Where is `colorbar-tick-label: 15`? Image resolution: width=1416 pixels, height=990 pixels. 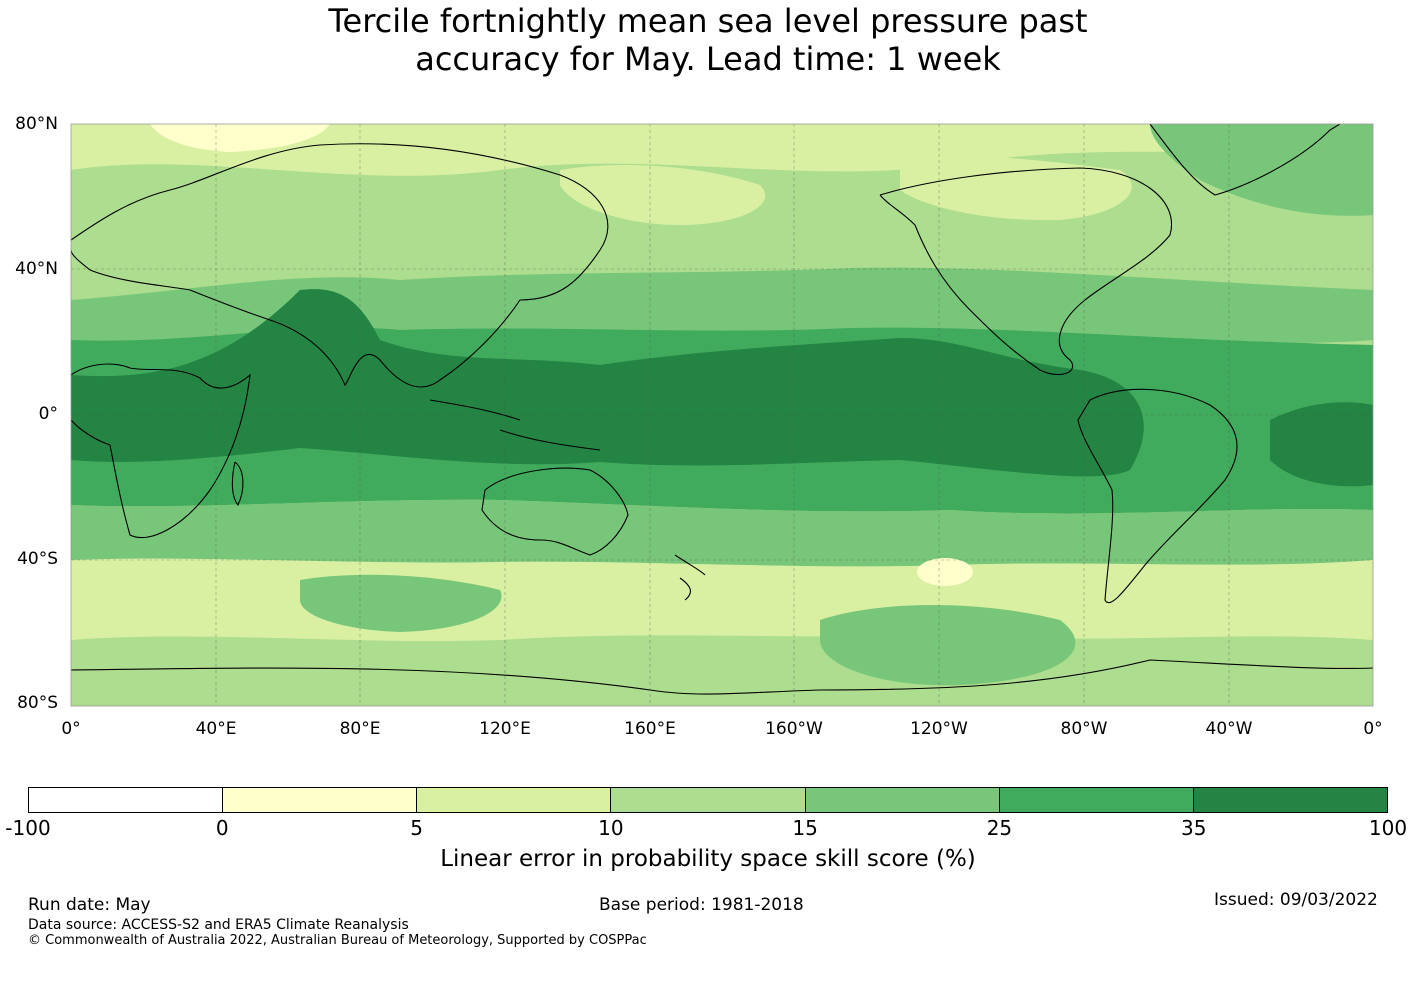
colorbar-tick-label: 15 is located at coordinates (805, 828).